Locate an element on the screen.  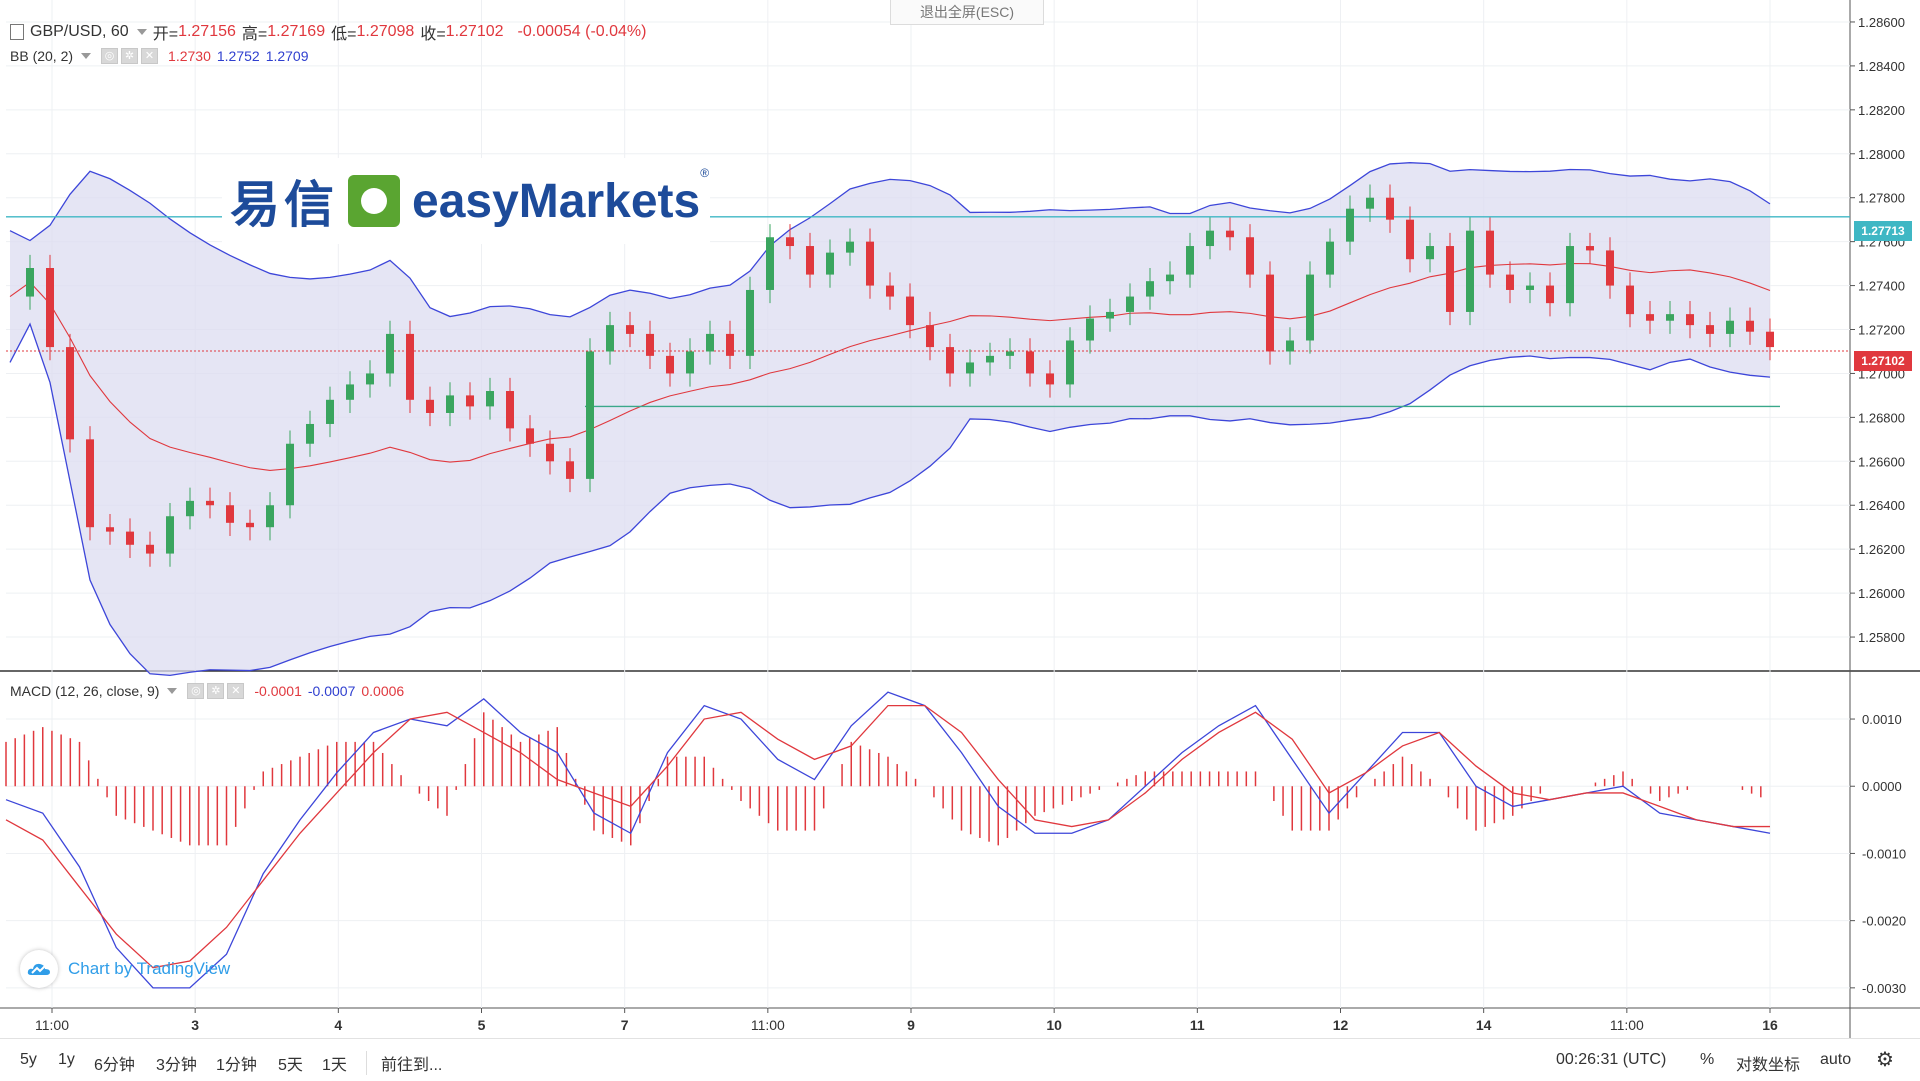
bb-label: BB (20, 2) is located at coordinates (42, 56).